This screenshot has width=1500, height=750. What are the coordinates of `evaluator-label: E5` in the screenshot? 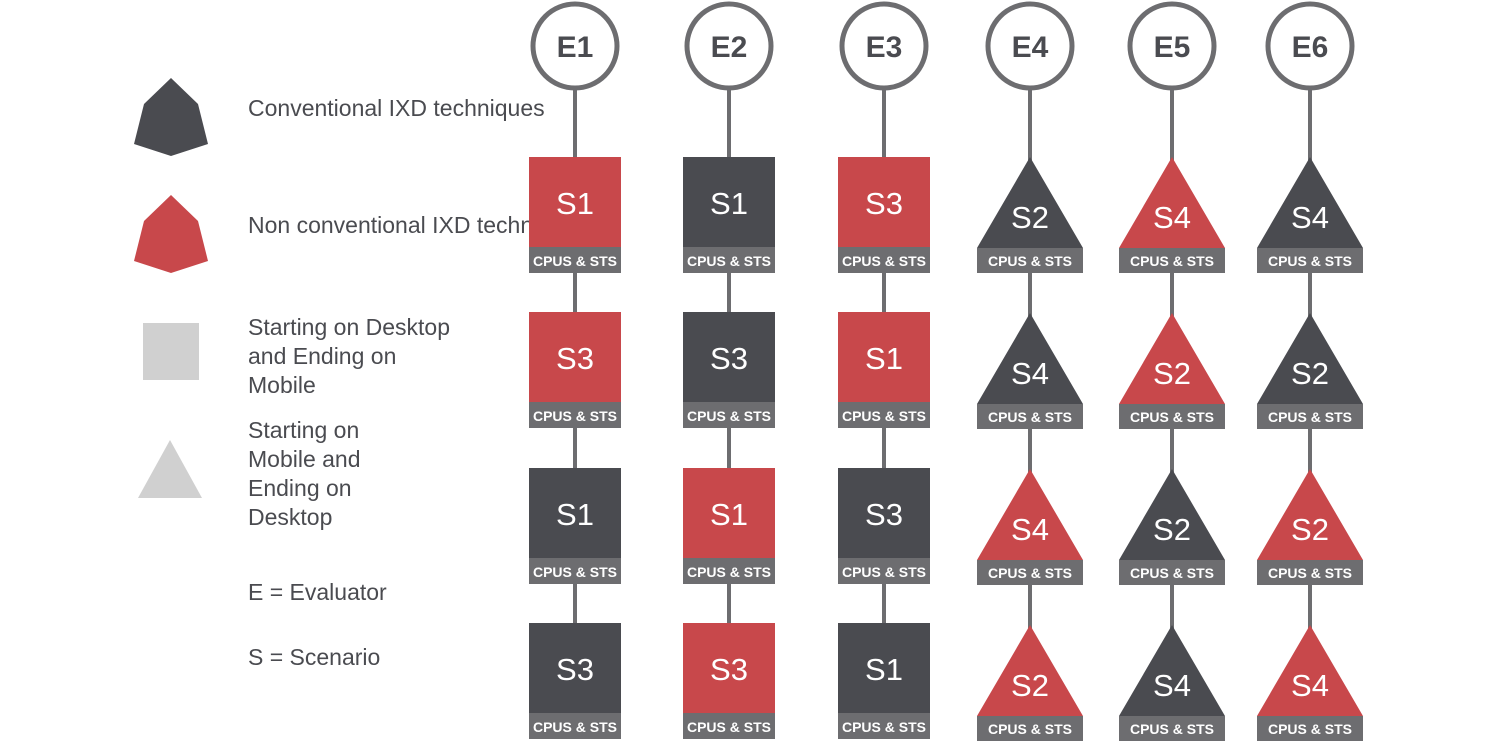 It's located at (1172, 47).